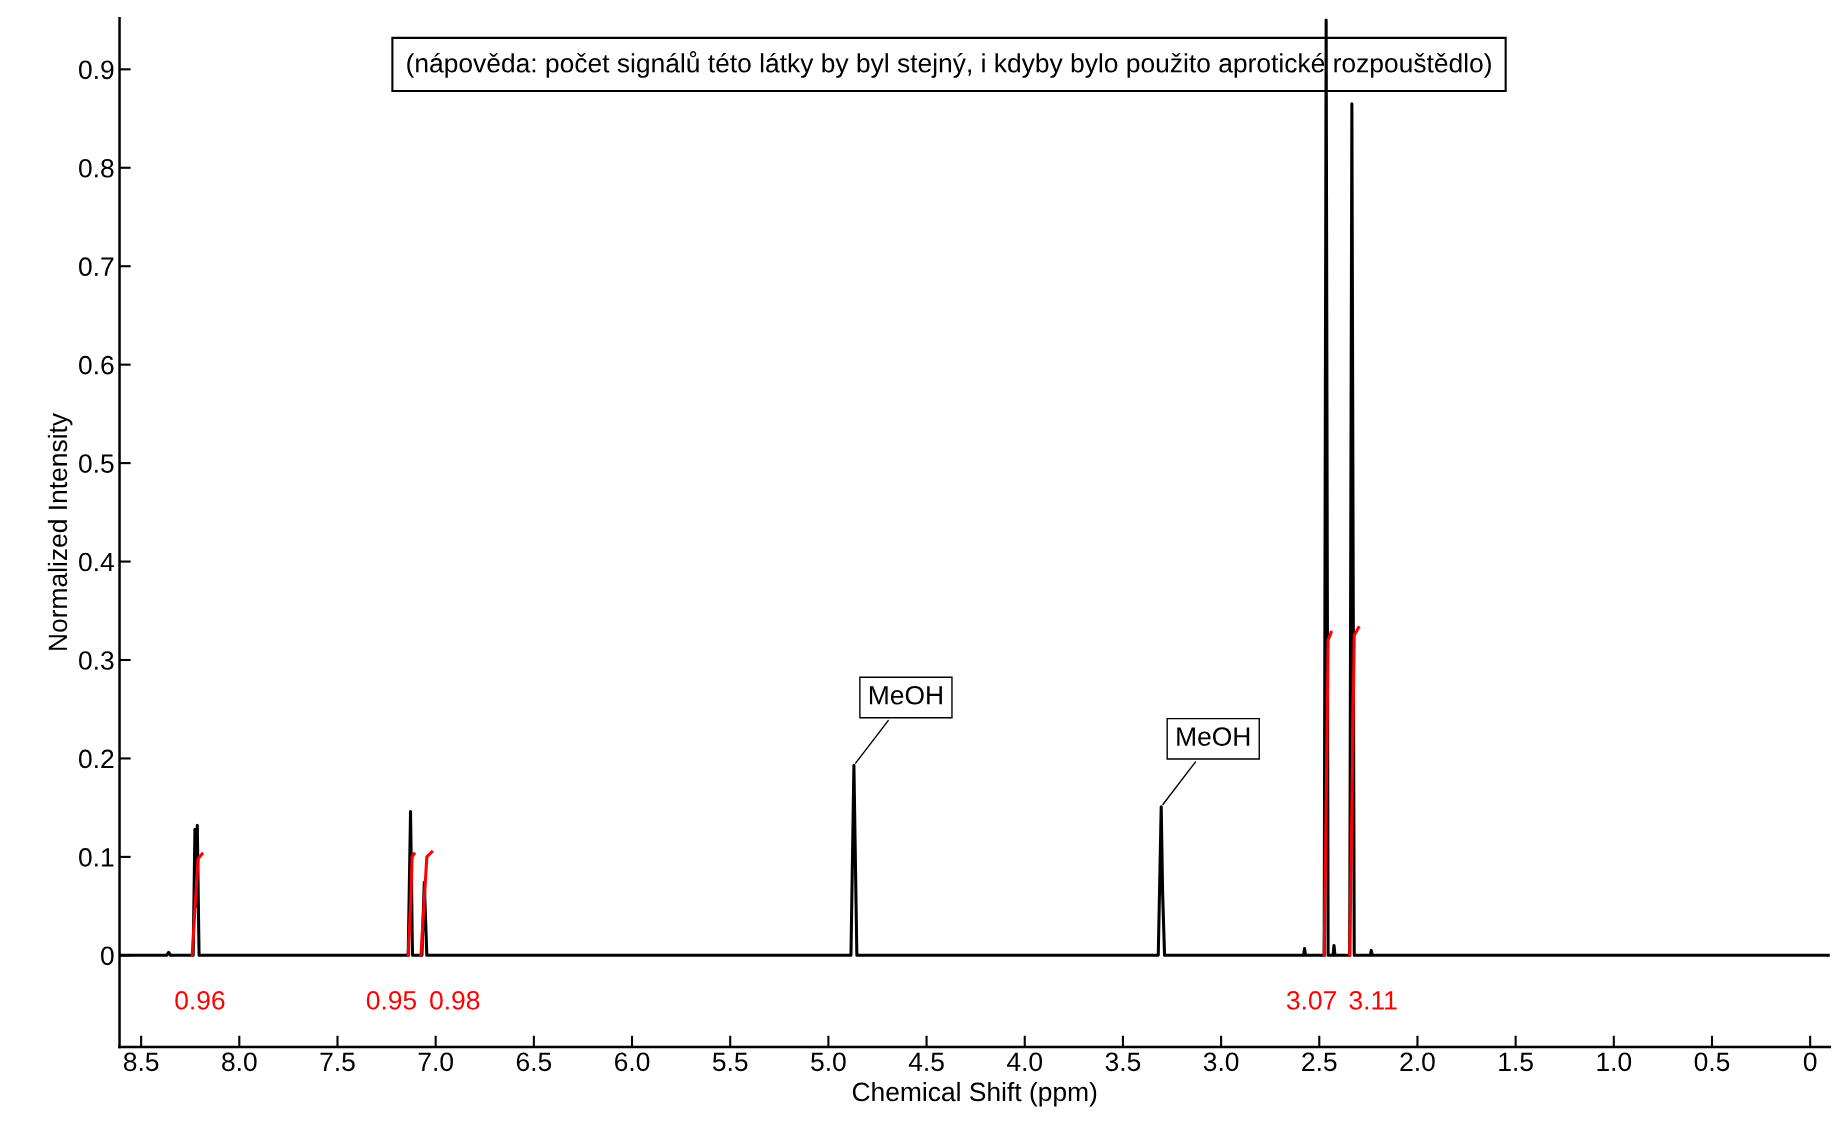 This screenshot has width=1839, height=1133. What do you see at coordinates (1373, 1000) in the screenshot?
I see `annotation: 3.11` at bounding box center [1373, 1000].